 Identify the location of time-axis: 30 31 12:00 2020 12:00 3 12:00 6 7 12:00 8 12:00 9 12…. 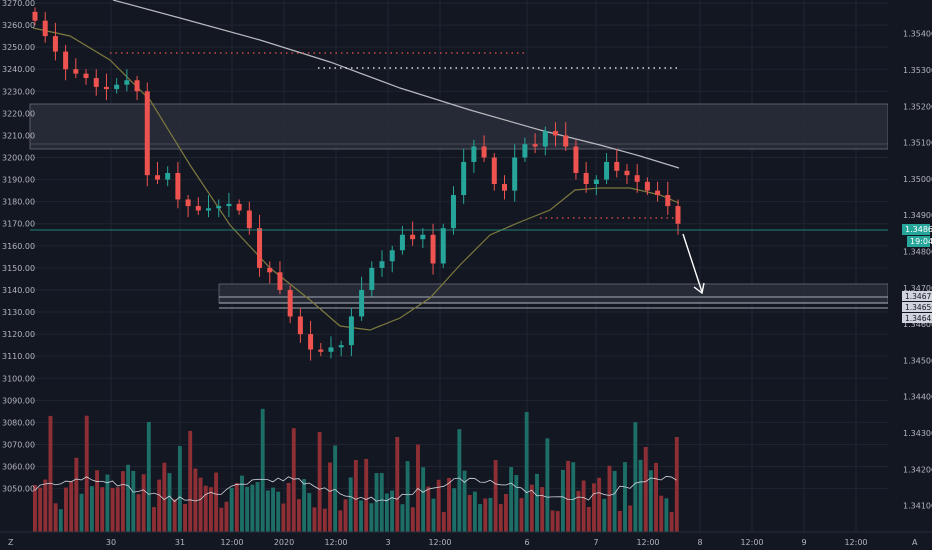
(466, 539).